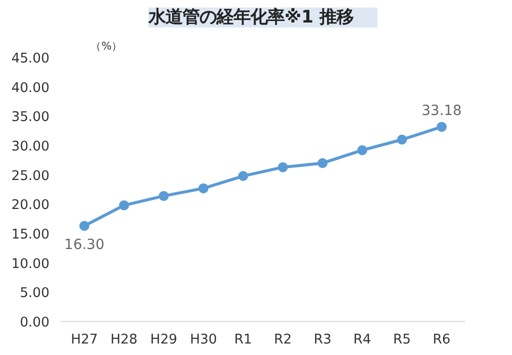 This screenshot has height=355, width=512. Describe the element at coordinates (402, 340) in the screenshot. I see `x-tick-label: R5` at that location.